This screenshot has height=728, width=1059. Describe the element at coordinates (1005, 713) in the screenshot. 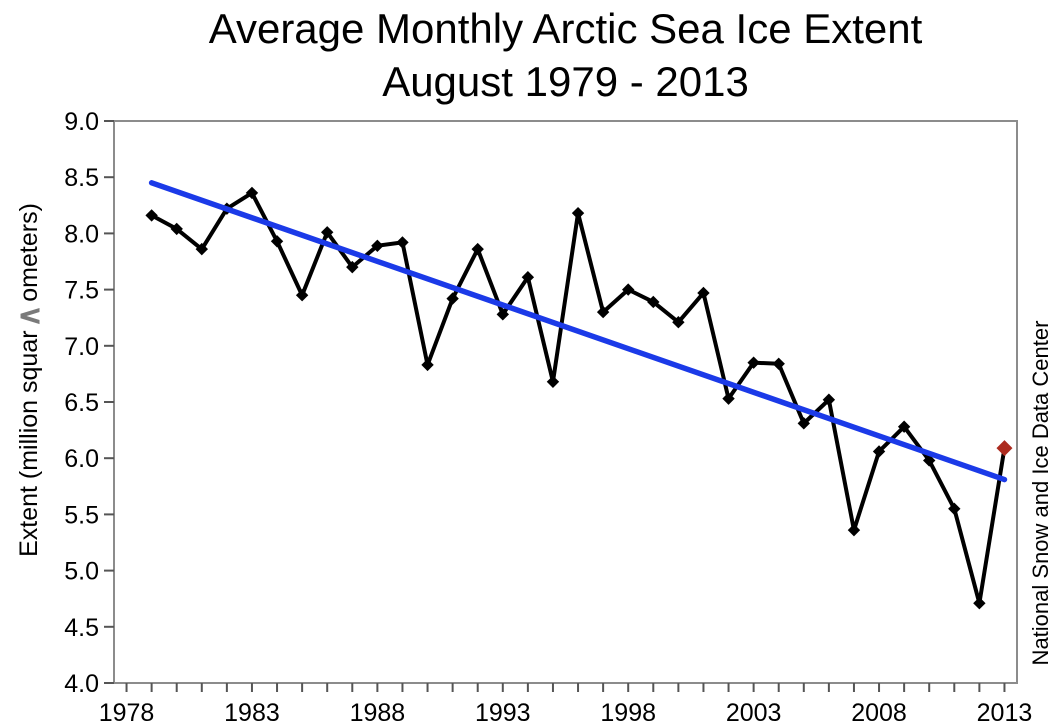

I see `x-tick-label: 2013` at that location.